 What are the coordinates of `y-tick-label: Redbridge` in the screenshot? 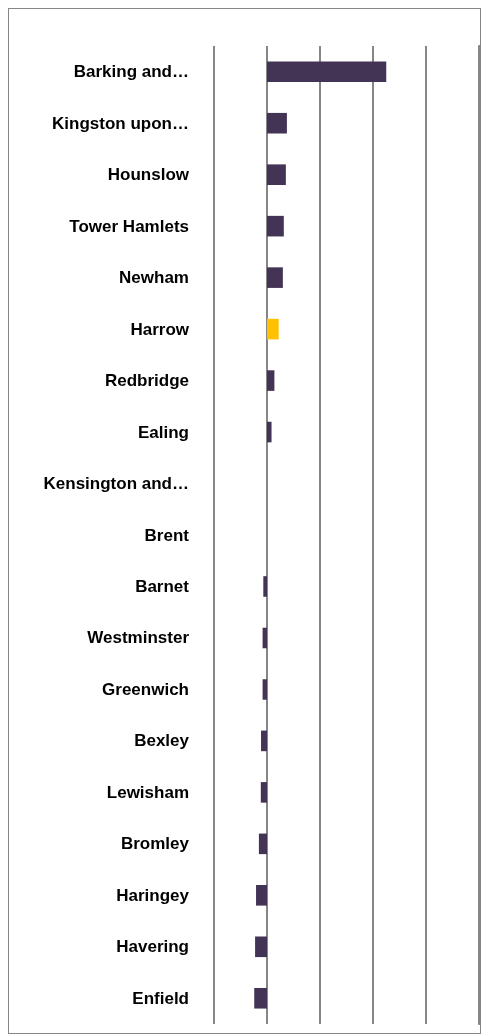 It's located at (146, 381).